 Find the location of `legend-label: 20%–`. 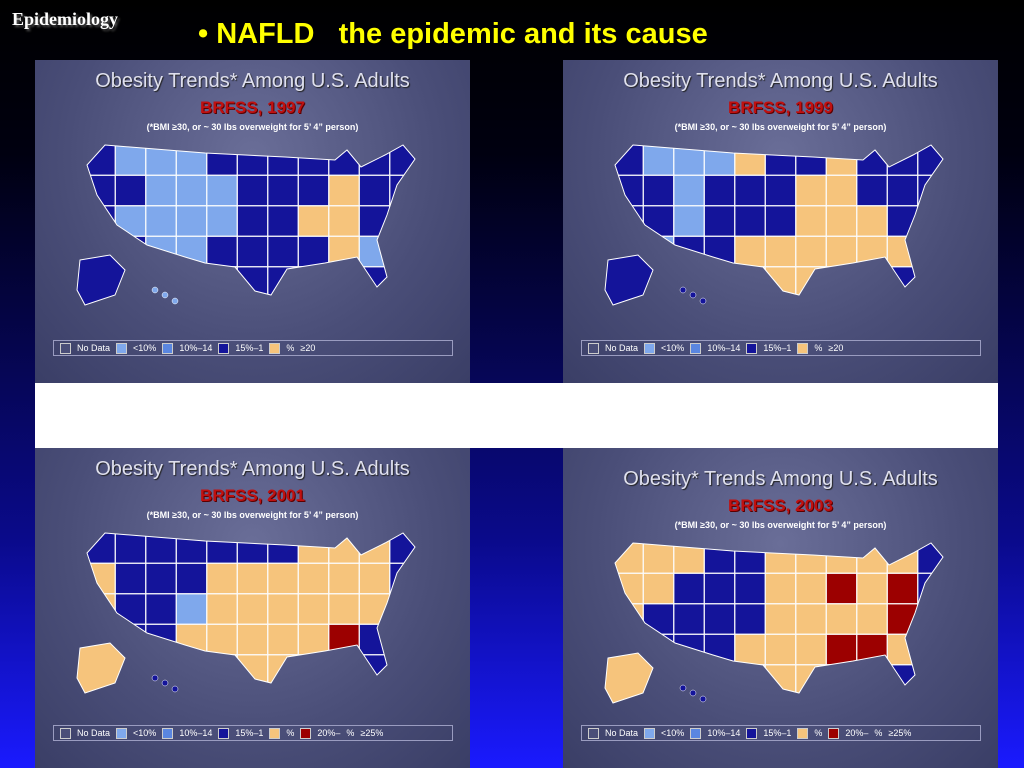

legend-label: 20%– is located at coordinates (329, 733).